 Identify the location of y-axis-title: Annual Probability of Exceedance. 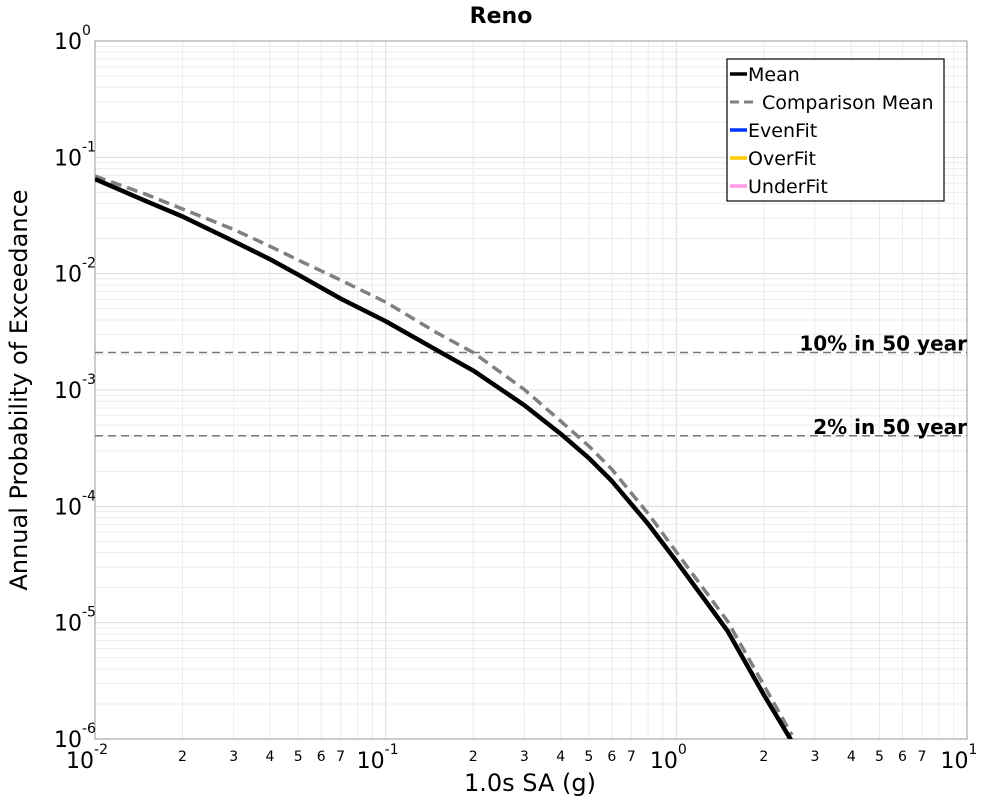
(19, 389).